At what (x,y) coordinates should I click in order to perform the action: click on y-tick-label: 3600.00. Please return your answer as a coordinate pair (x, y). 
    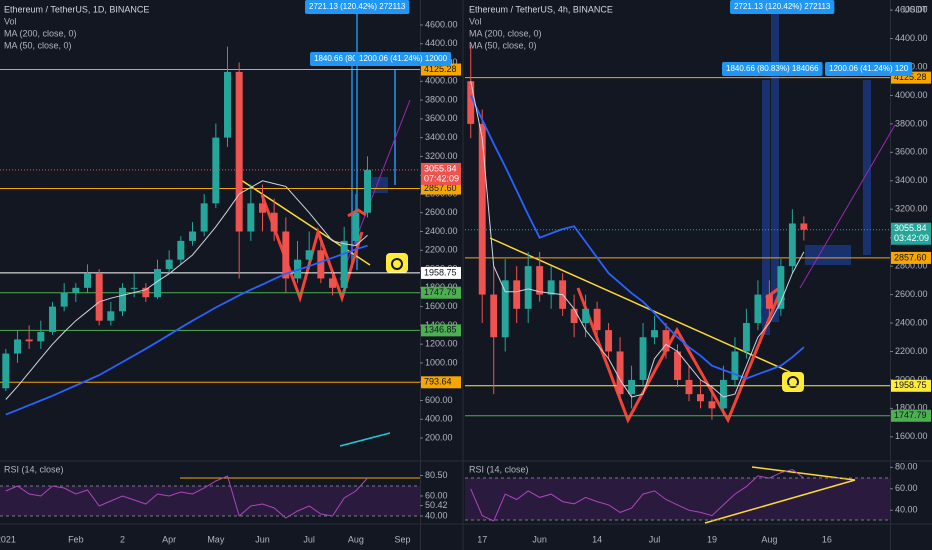
    Looking at the image, I should click on (441, 118).